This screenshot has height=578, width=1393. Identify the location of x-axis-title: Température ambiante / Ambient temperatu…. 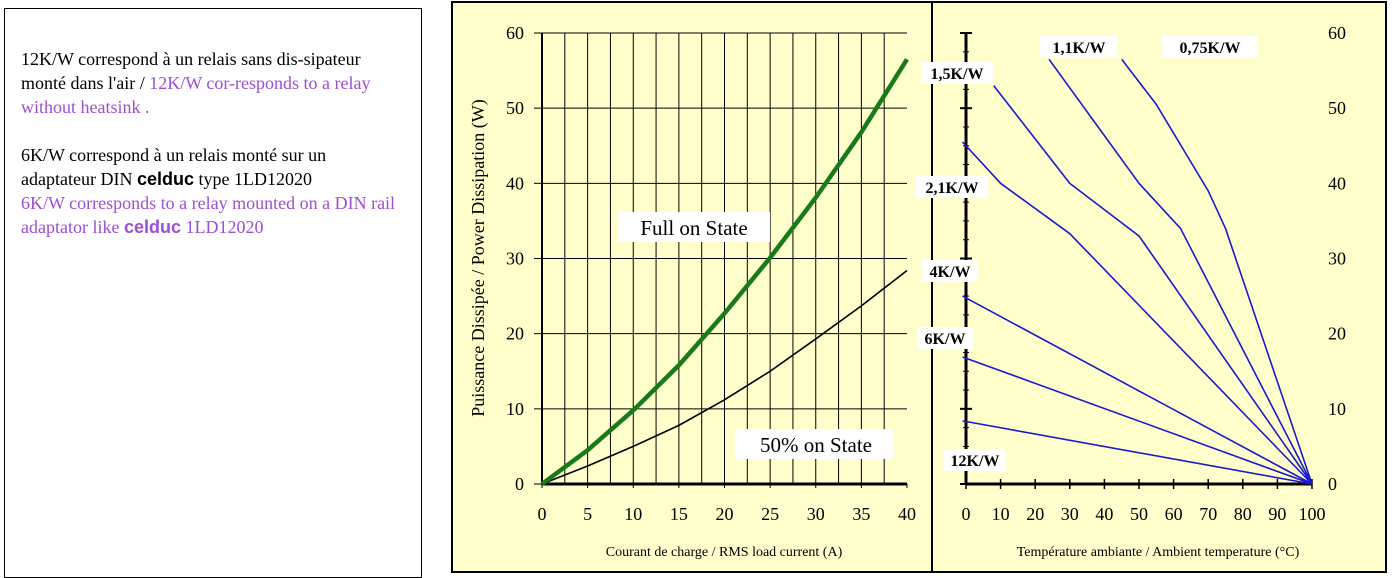
(1158, 552).